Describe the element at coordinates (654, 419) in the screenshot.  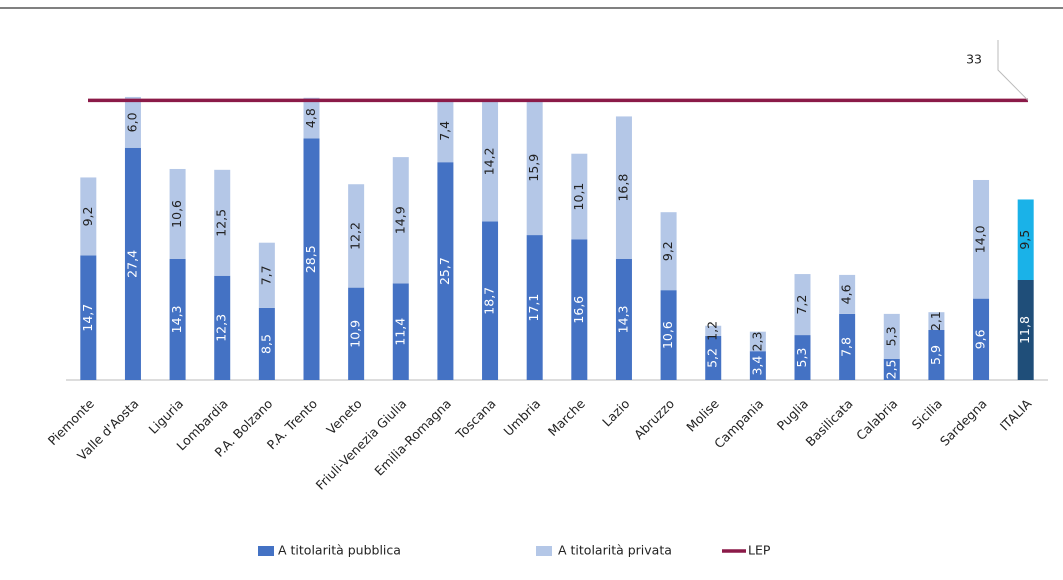
I see `x-tick-label: Abruzzo` at that location.